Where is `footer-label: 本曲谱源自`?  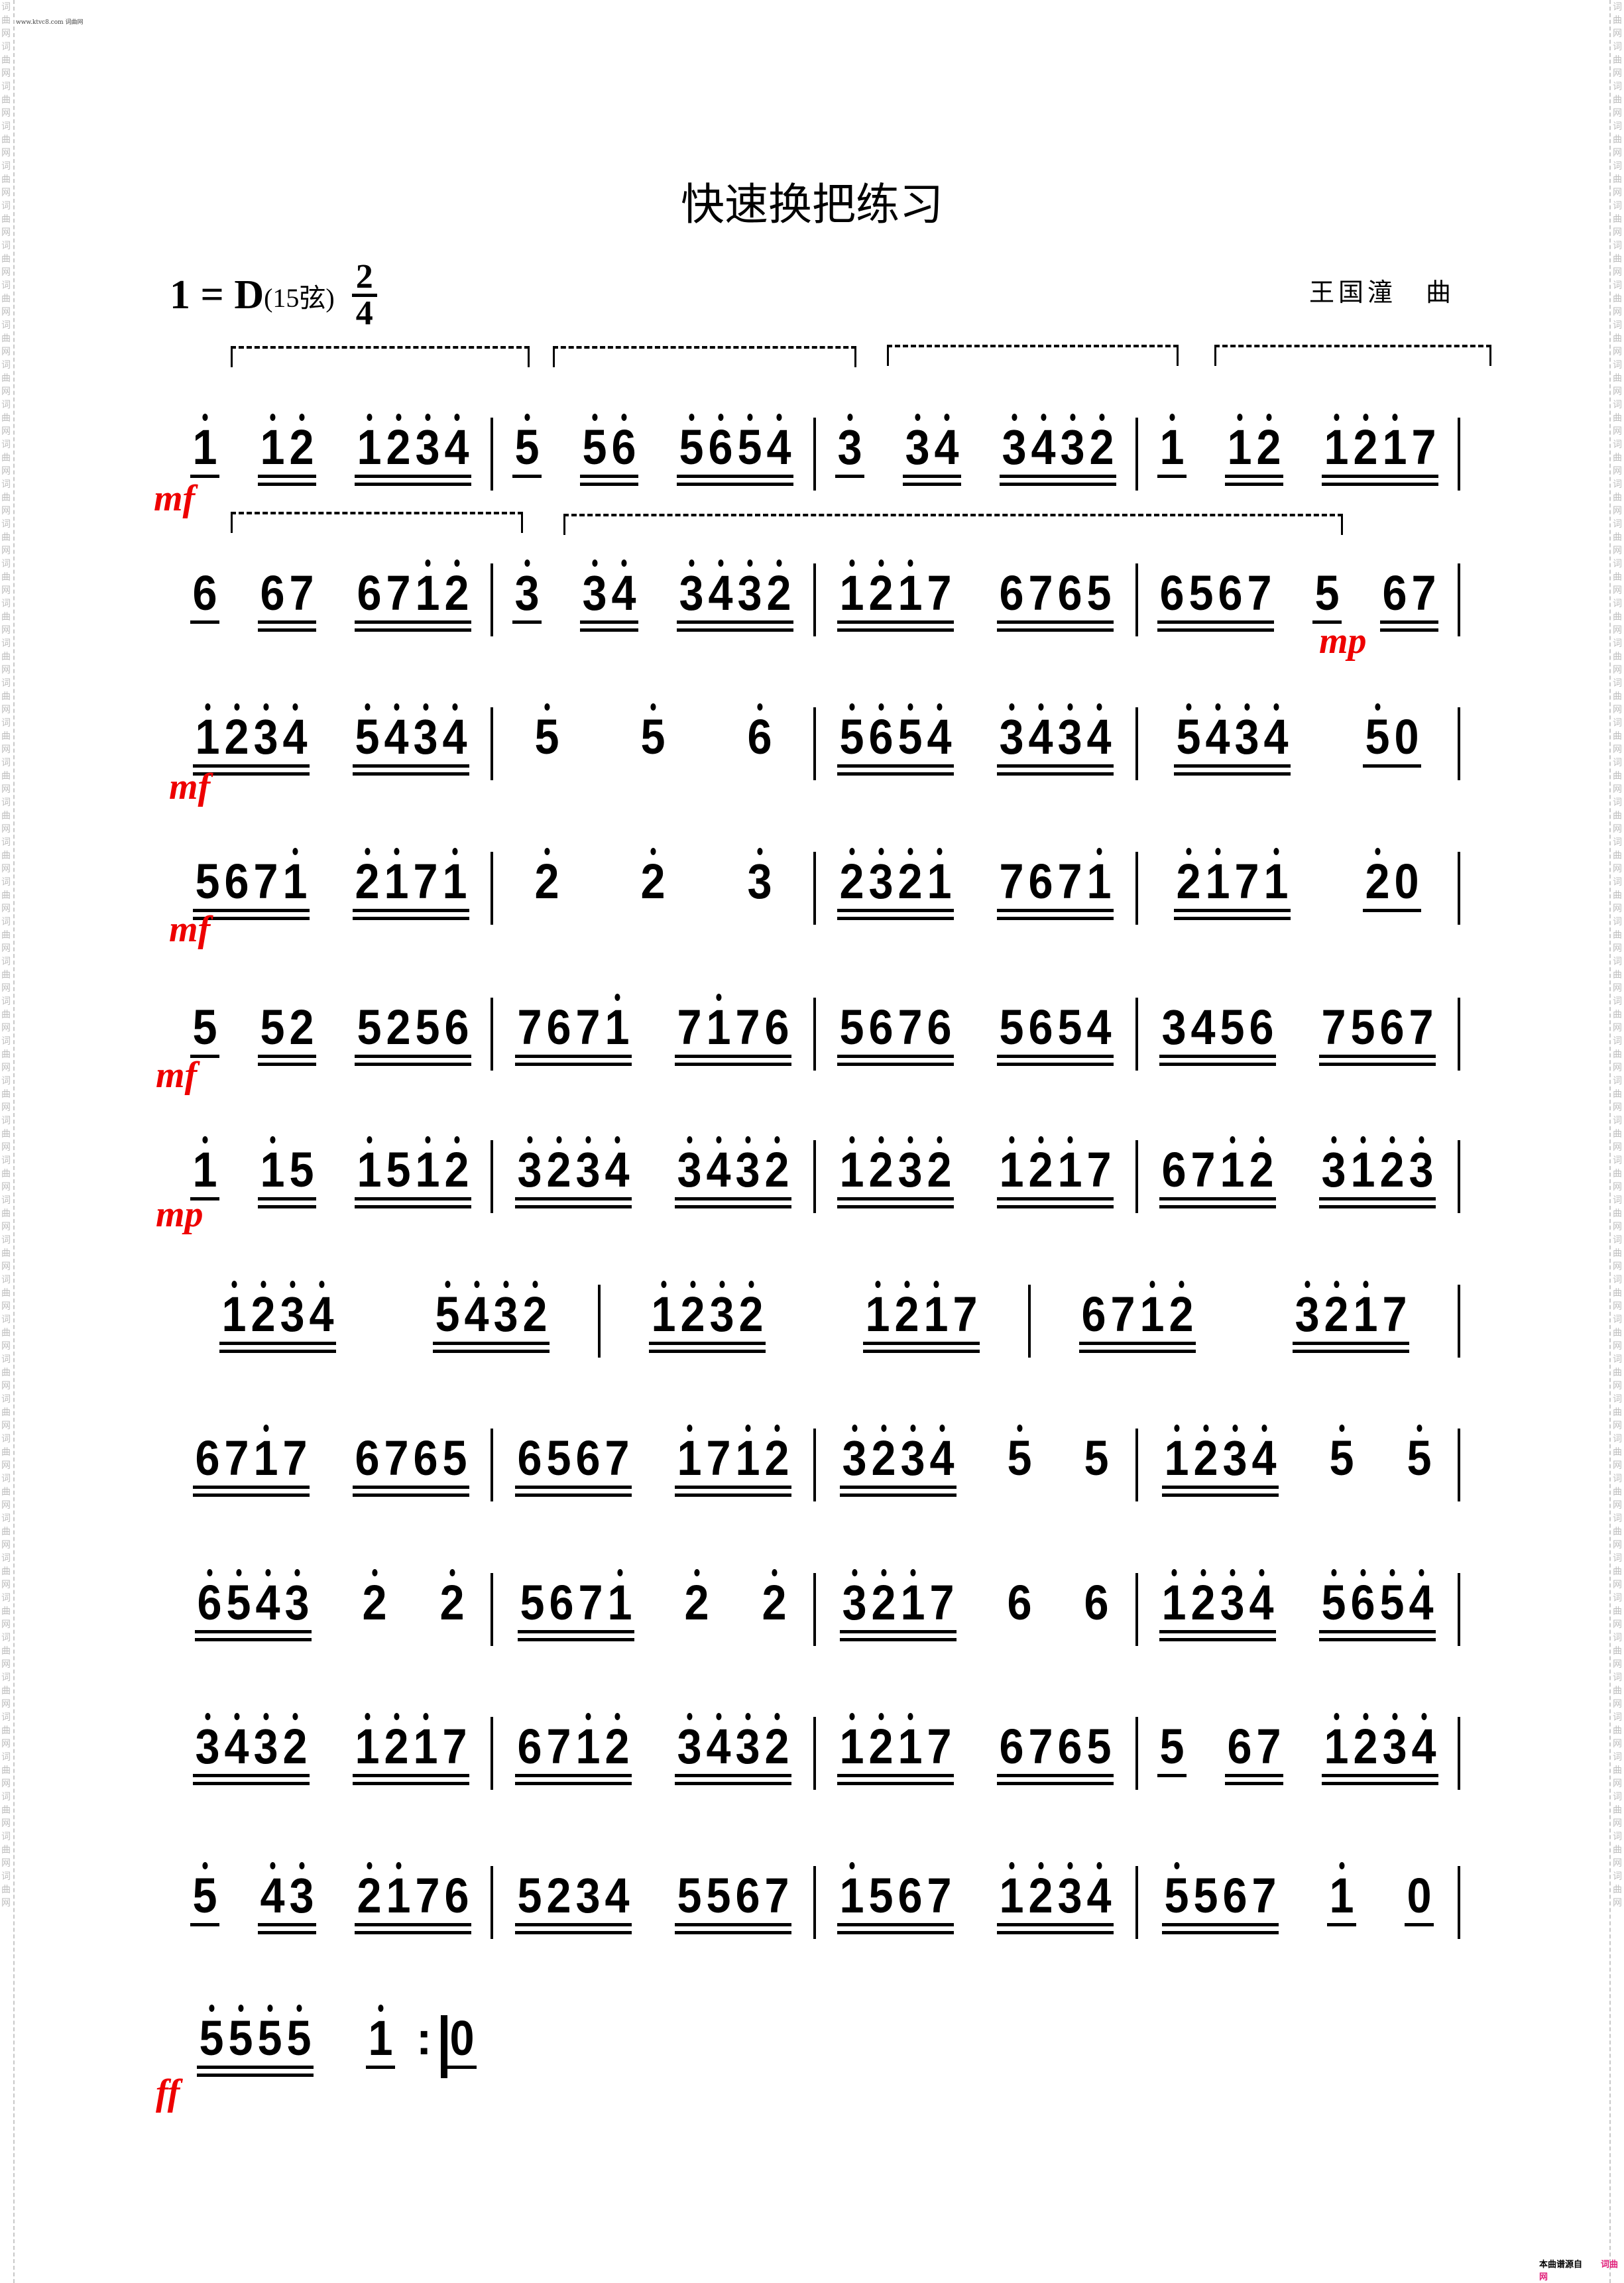
footer-label: 本曲谱源自 is located at coordinates (1561, 2264).